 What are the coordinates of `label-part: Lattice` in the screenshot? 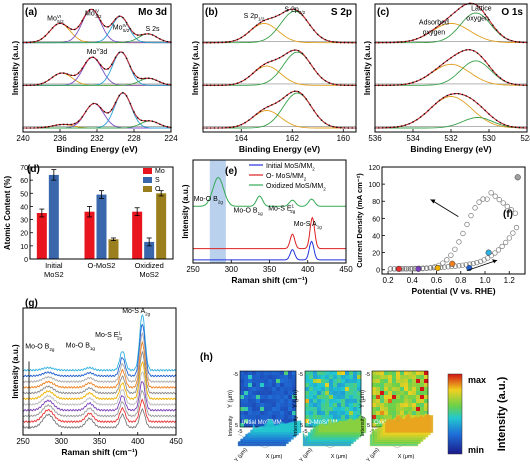 It's located at (481, 8).